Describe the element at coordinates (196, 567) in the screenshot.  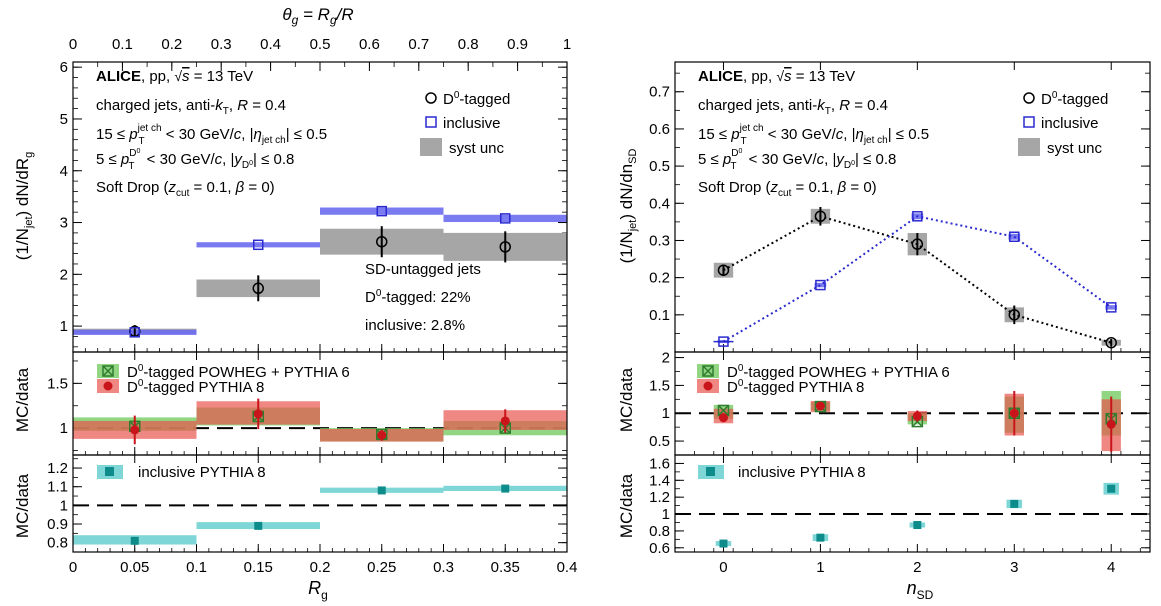
I see `left-xtick-label: 0.1` at that location.